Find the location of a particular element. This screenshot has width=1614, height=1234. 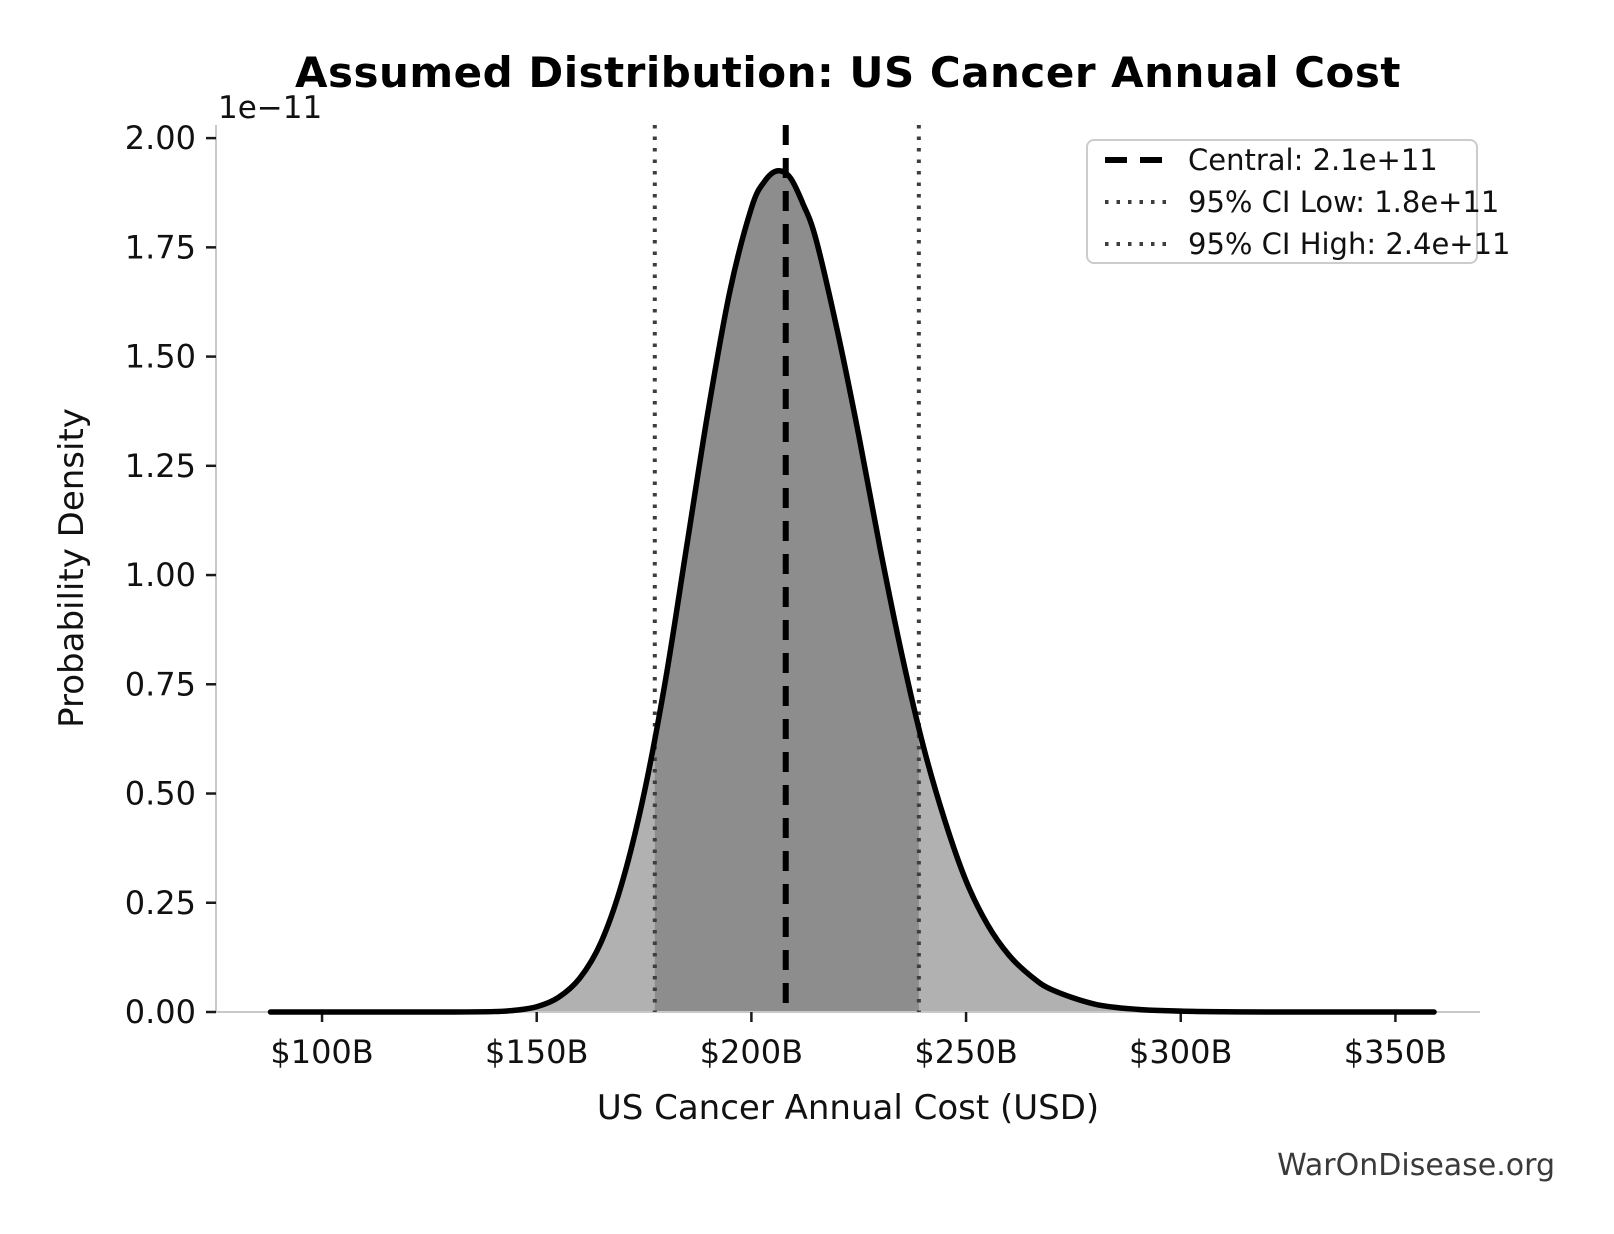

legend-label-ci-high: 95% CI High: 2.4e+11 is located at coordinates (1349, 243).